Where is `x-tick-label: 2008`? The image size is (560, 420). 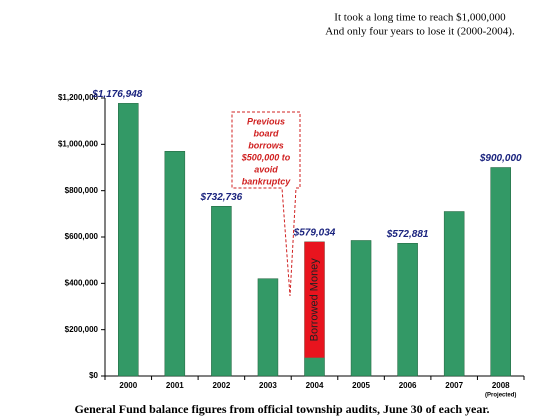
x-tick-label: 2008 is located at coordinates (501, 385).